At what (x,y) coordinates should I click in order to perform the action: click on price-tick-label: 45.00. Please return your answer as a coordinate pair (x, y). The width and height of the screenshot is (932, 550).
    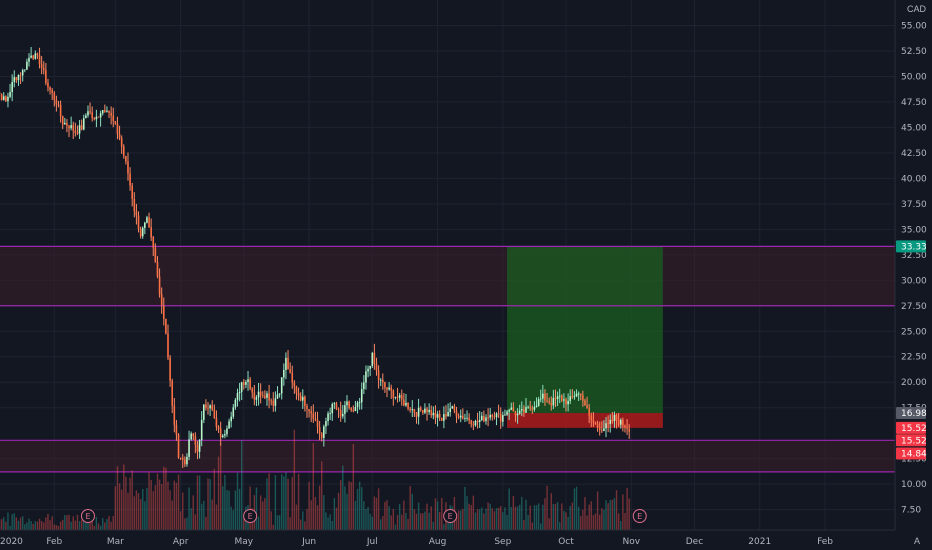
    Looking at the image, I should click on (914, 128).